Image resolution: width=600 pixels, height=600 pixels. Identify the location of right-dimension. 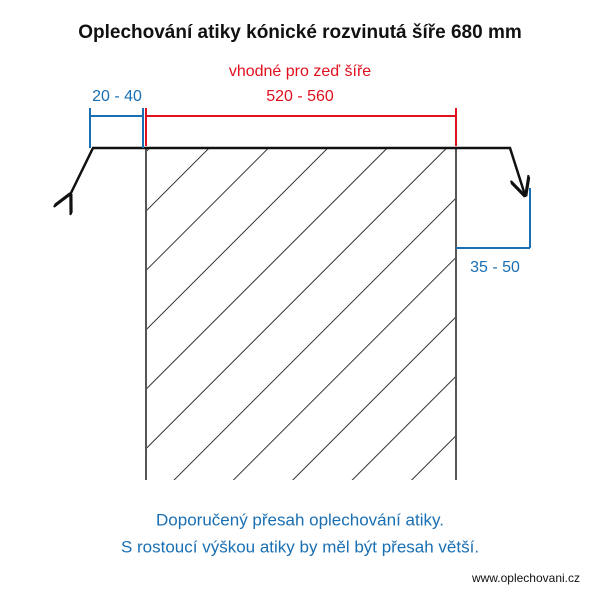
(493, 218).